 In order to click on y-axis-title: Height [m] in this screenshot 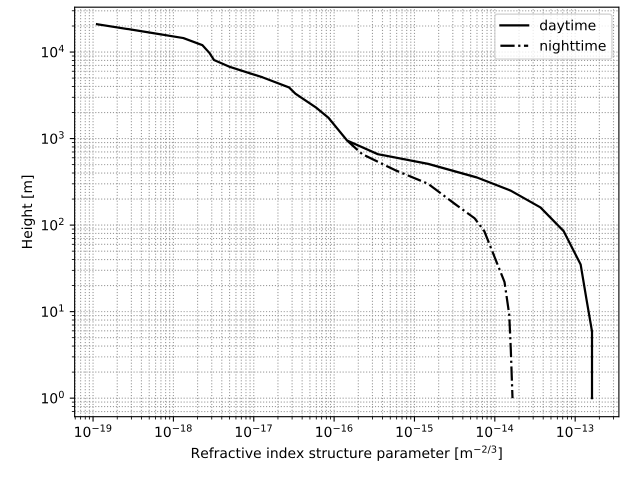, I will do `click(28, 212)`.